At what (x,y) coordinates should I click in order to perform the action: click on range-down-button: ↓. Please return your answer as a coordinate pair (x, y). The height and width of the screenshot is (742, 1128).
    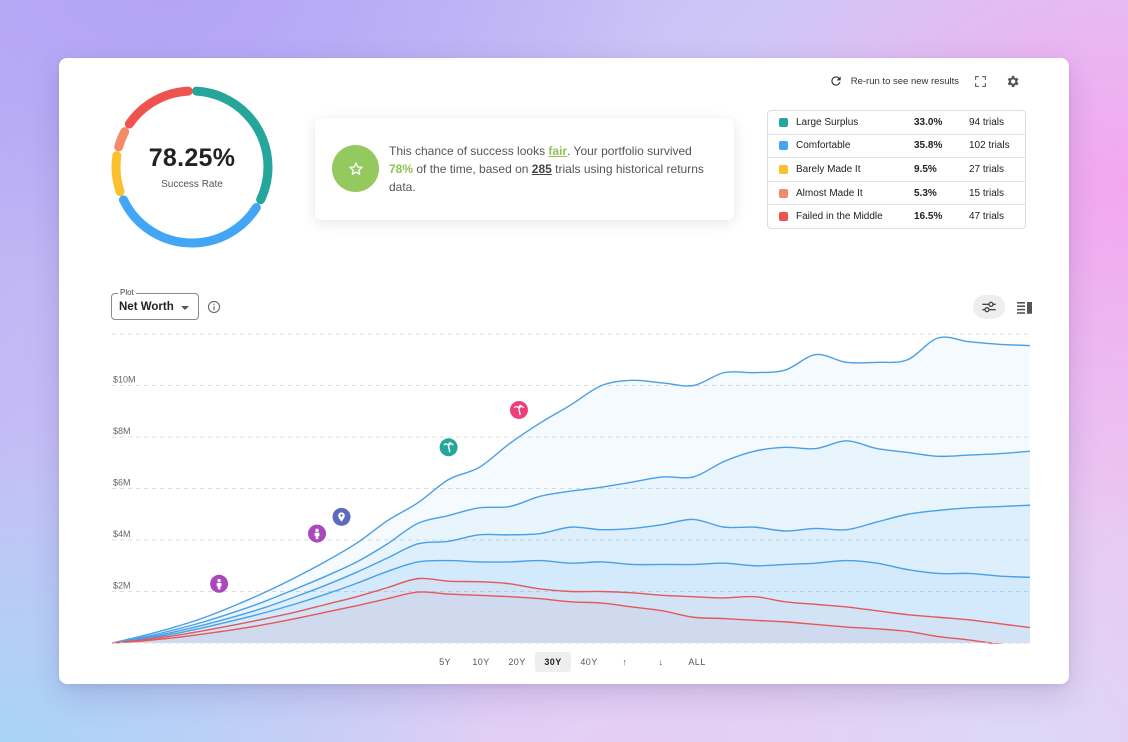
    Looking at the image, I should click on (661, 662).